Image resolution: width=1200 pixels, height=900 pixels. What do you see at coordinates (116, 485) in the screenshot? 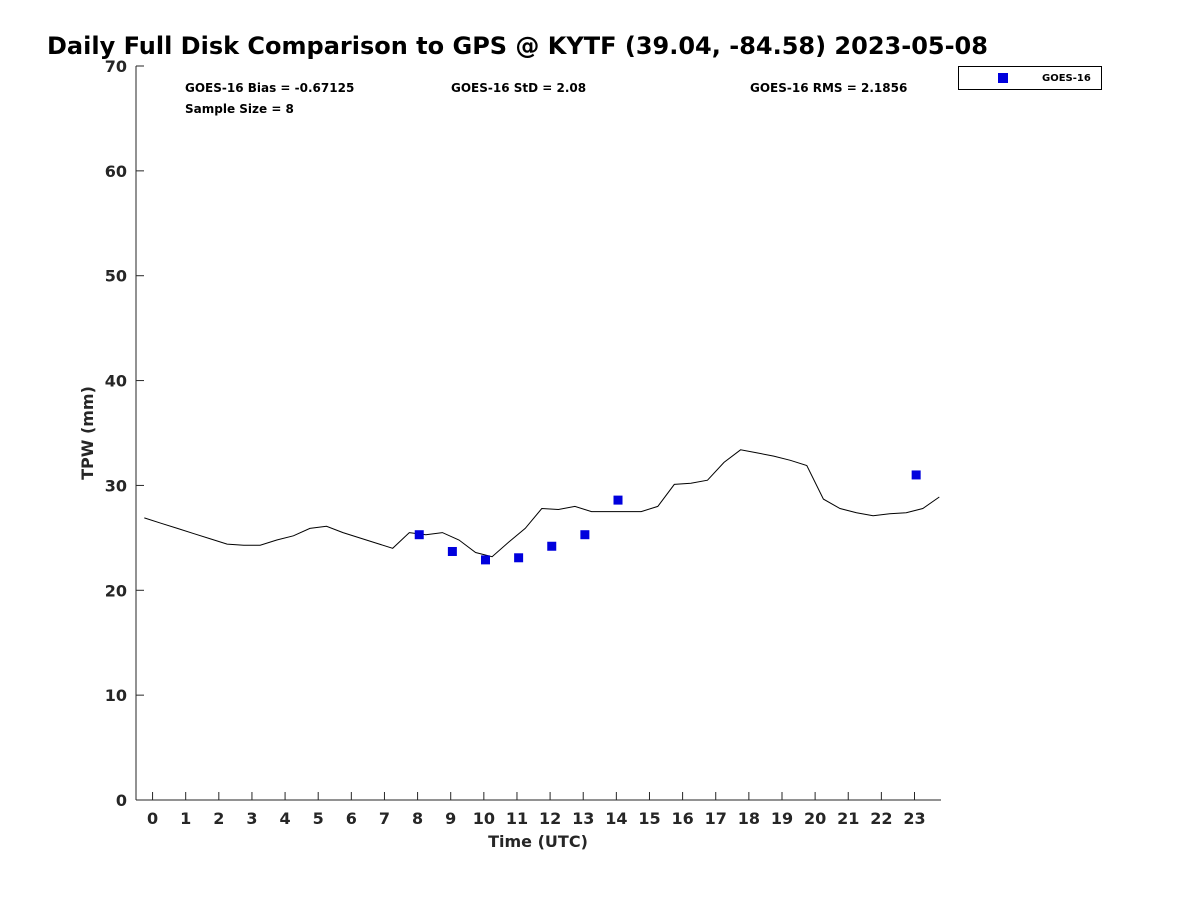
I see `y-tick-label: 30` at bounding box center [116, 485].